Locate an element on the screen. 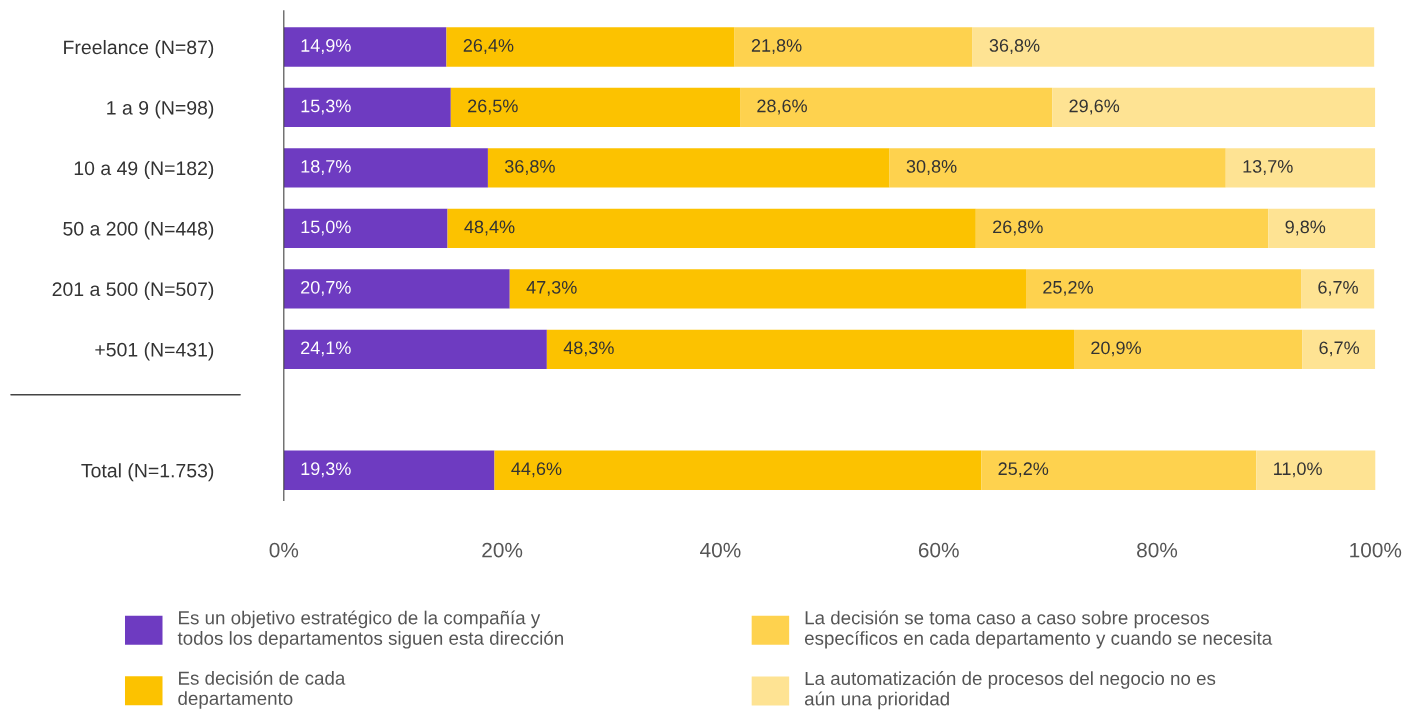 The image size is (1412, 715). data-label: 18,7% is located at coordinates (326, 167).